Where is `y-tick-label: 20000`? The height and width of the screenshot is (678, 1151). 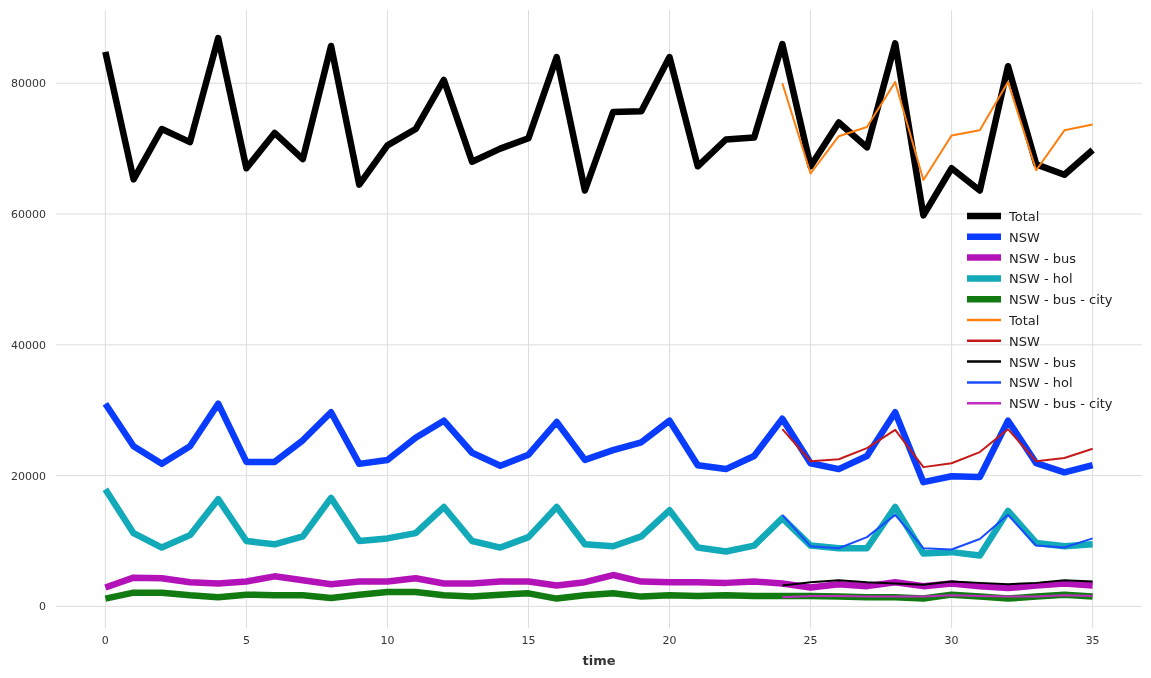
y-tick-label: 20000 is located at coordinates (28, 476).